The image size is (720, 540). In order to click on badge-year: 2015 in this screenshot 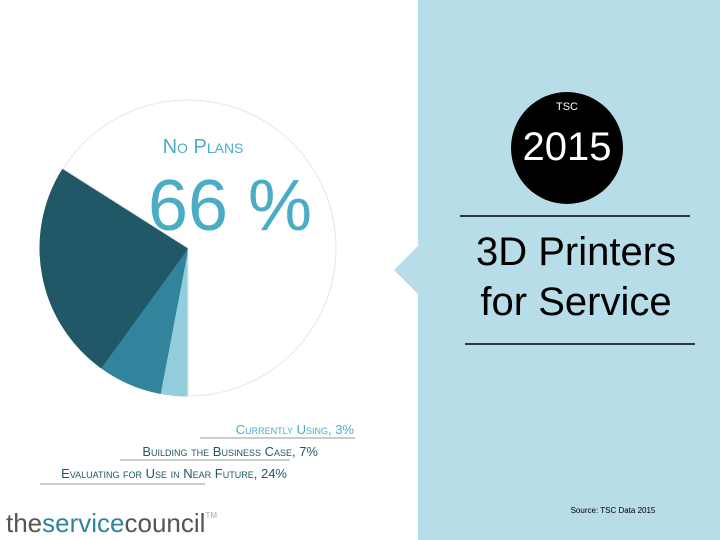, I will do `click(567, 147)`.